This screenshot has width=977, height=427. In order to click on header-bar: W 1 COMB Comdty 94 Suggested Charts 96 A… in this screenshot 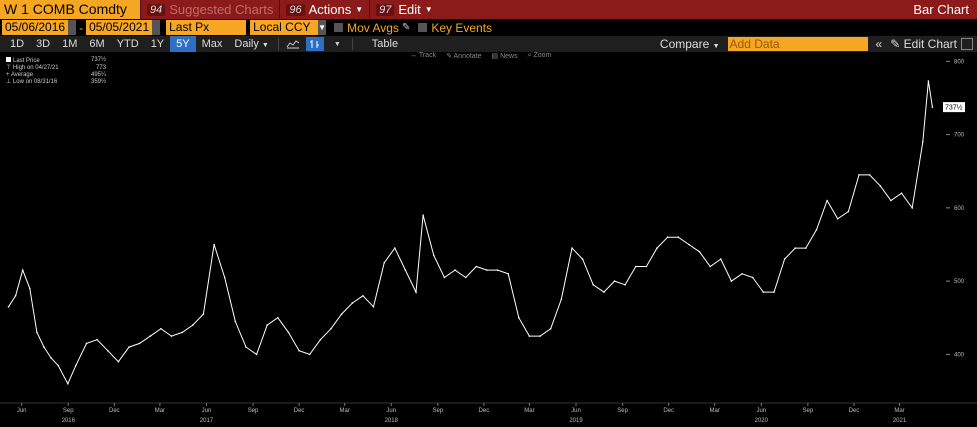, I will do `click(488, 9)`.